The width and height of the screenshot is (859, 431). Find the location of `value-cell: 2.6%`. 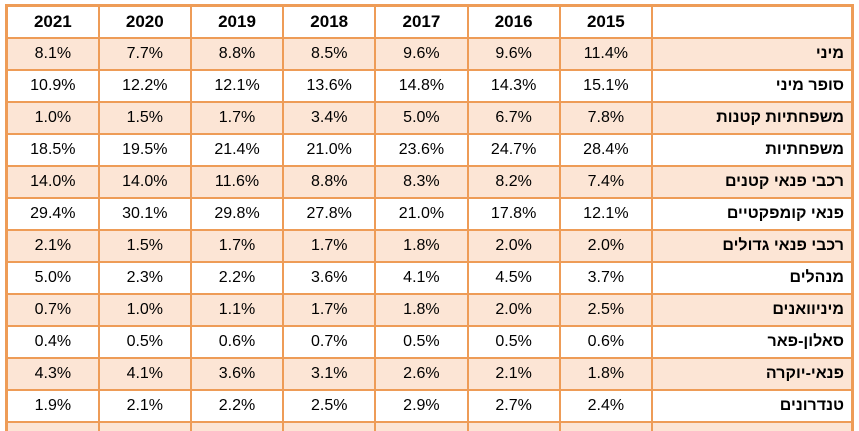

value-cell: 2.6% is located at coordinates (421, 374).